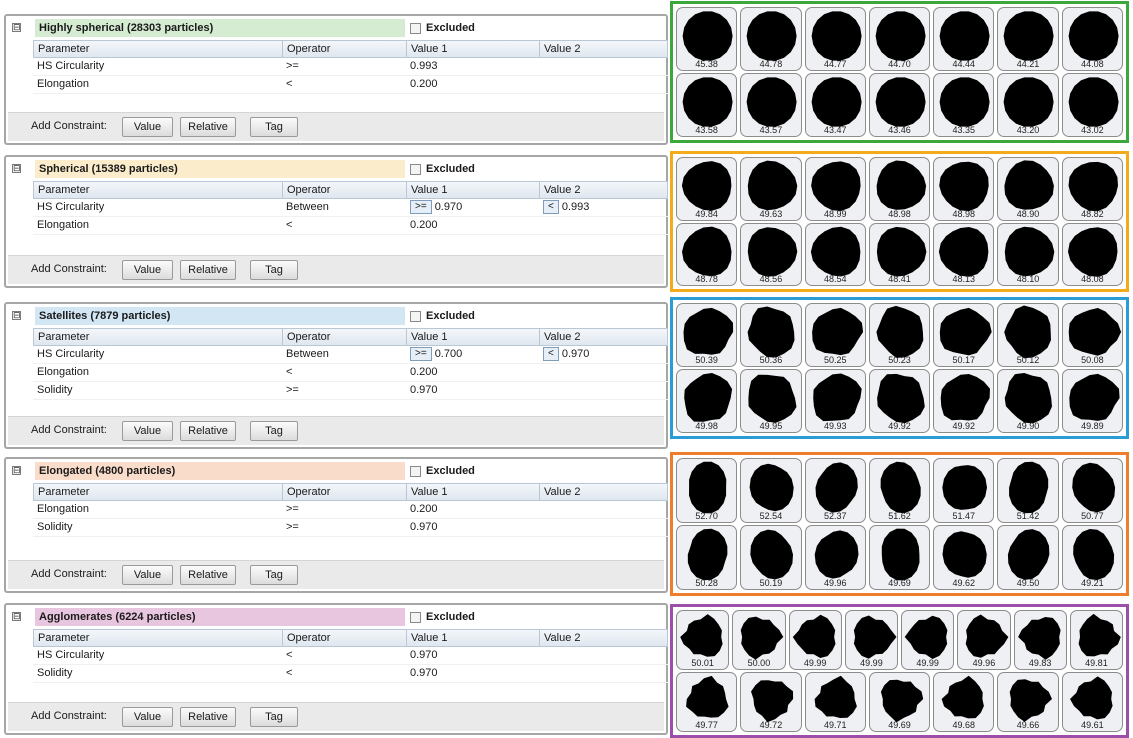 This screenshot has width=1133, height=738. What do you see at coordinates (899, 335) in the screenshot?
I see `particle-thumbnail: 50.23` at bounding box center [899, 335].